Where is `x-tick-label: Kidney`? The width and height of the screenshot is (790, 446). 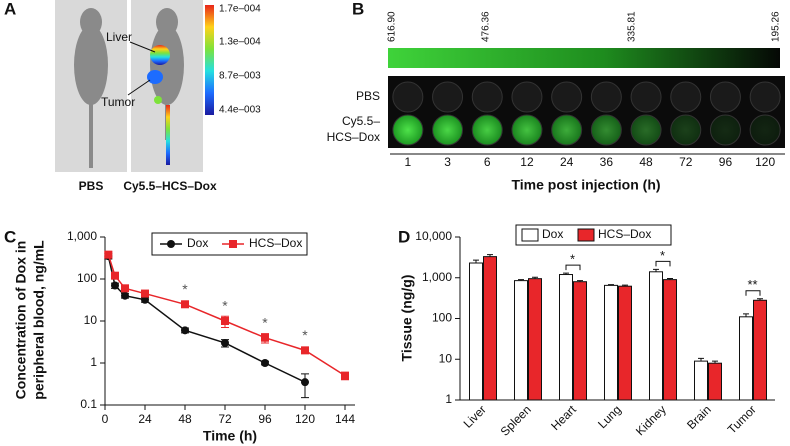 x-tick-label: Kidney is located at coordinates (651, 420).